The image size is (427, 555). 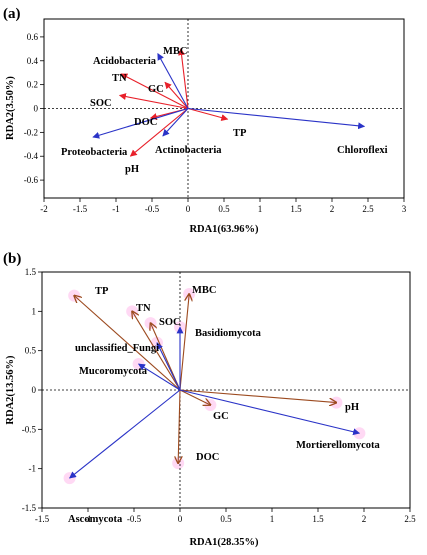 I want to click on label-b-mucoromycota: Mucoromycota, so click(x=113, y=371).